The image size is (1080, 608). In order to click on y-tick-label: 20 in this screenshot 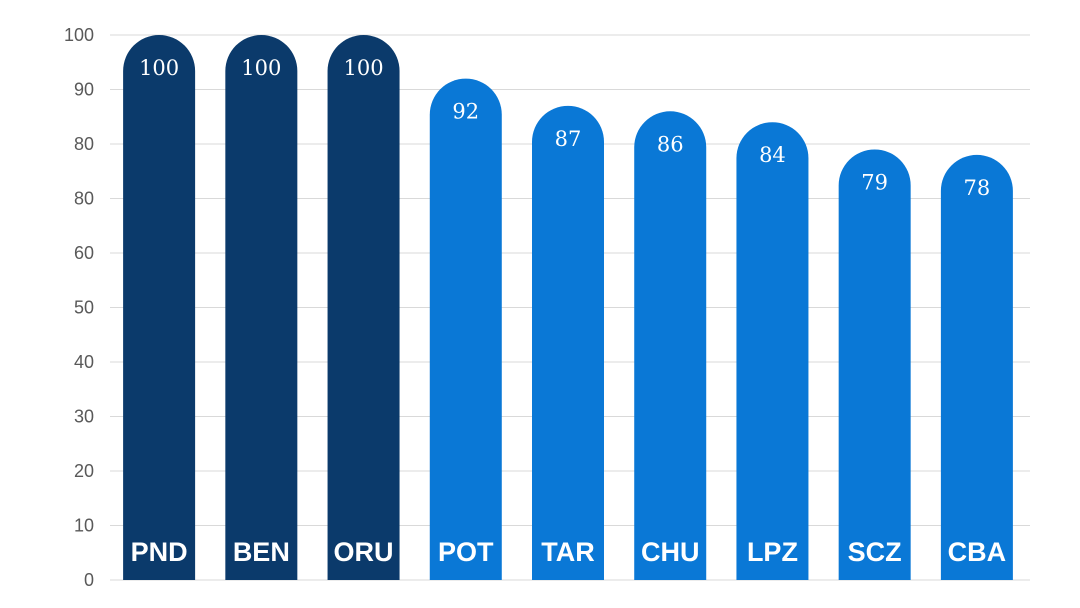, I will do `click(84, 471)`.